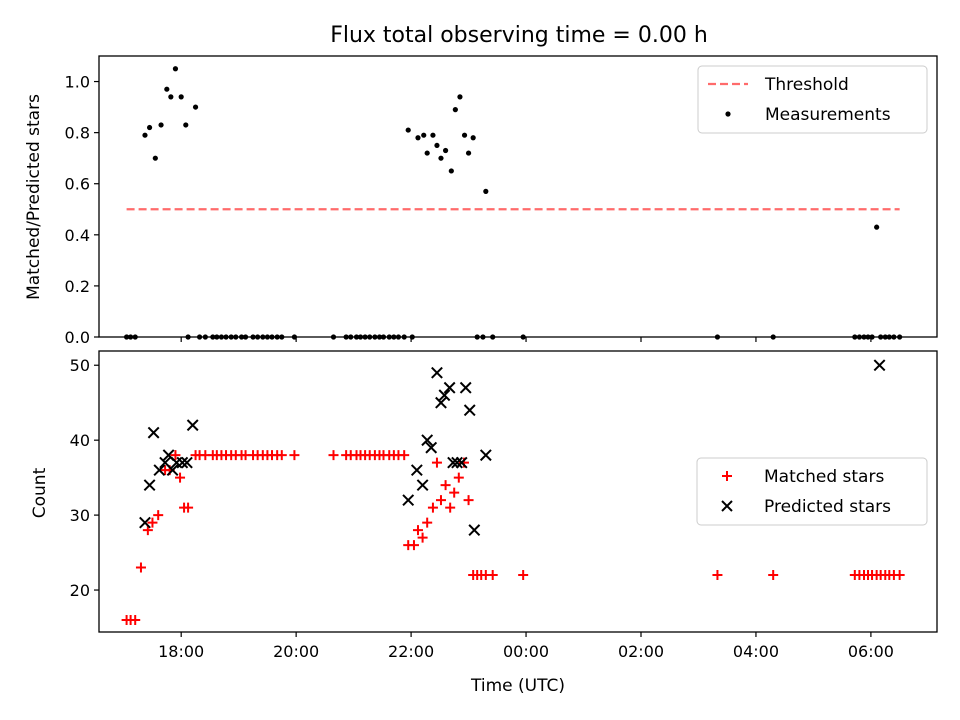  What do you see at coordinates (80, 515) in the screenshot?
I see `y-tick-label: 30` at bounding box center [80, 515].